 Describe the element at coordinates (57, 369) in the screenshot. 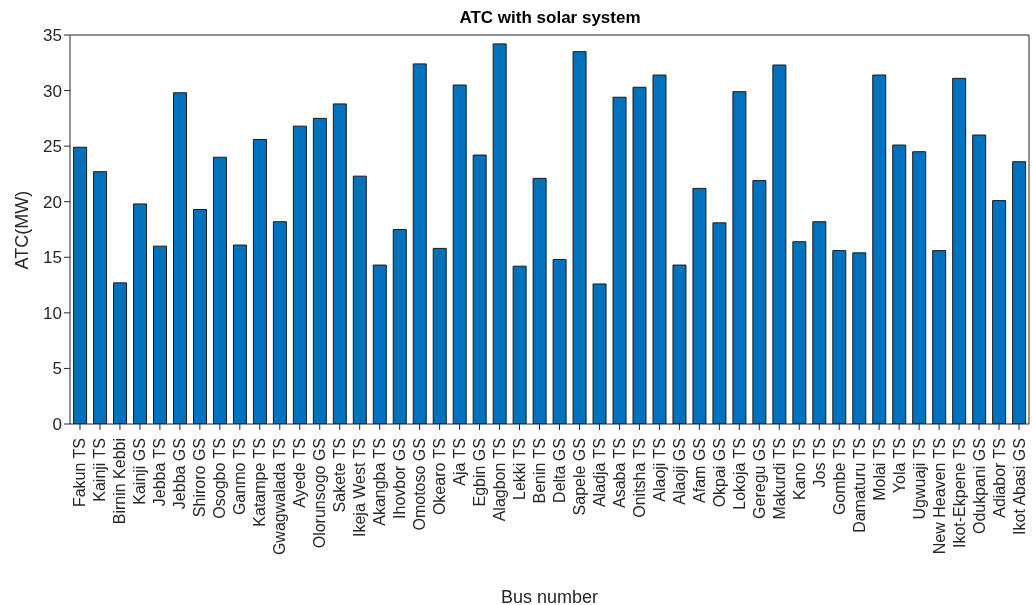

I see `y-tick-label: 5` at that location.